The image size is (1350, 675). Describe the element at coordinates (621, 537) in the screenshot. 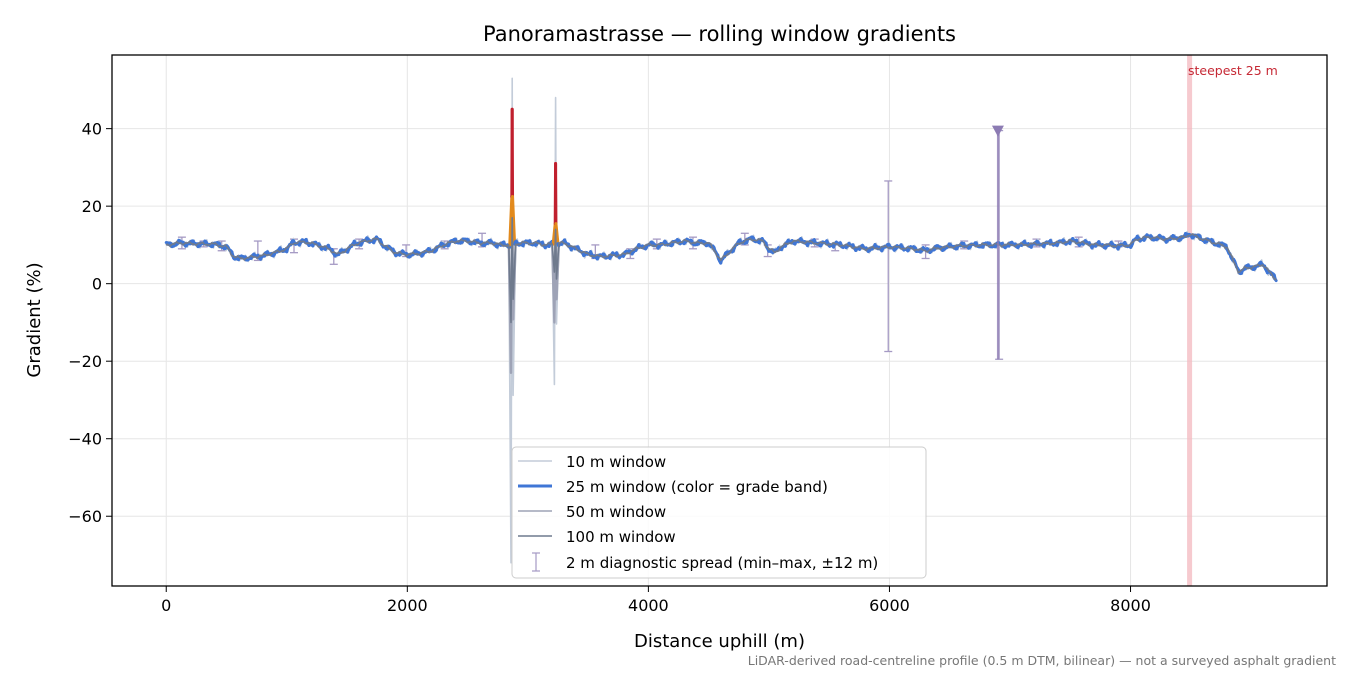

I see `legend-label-100m: 100 m window` at that location.